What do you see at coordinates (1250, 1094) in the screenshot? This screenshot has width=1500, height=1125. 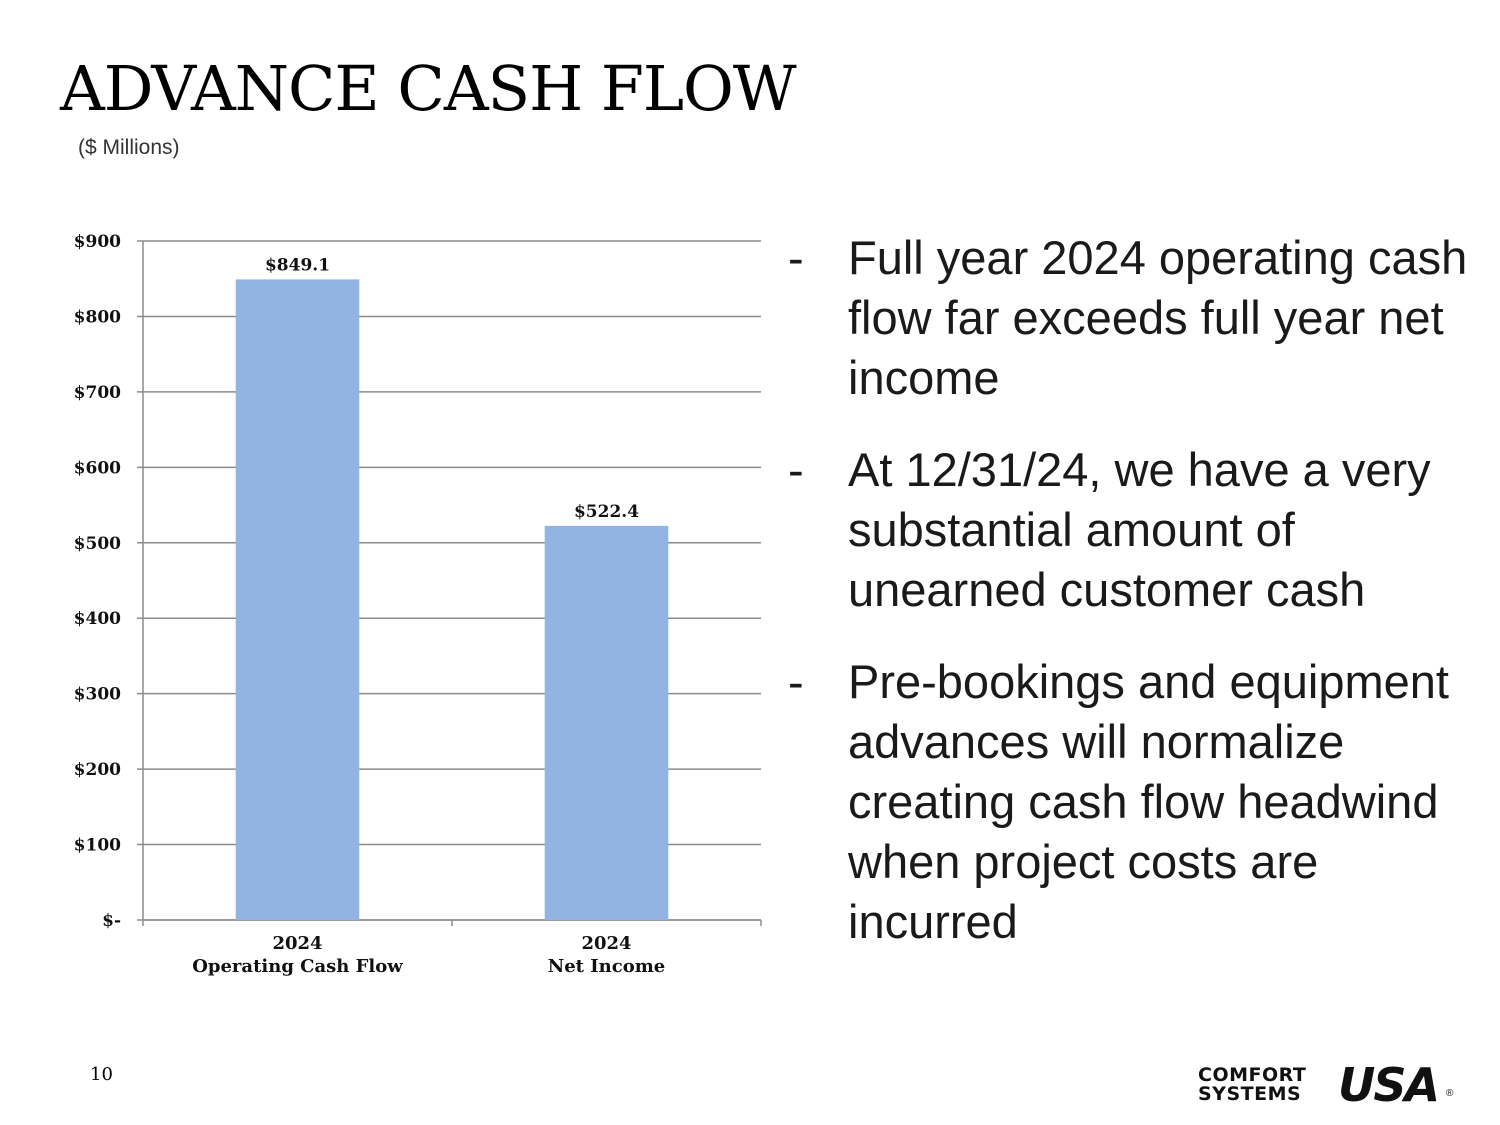 I see `logo-line-systems: SYSTEMS` at bounding box center [1250, 1094].